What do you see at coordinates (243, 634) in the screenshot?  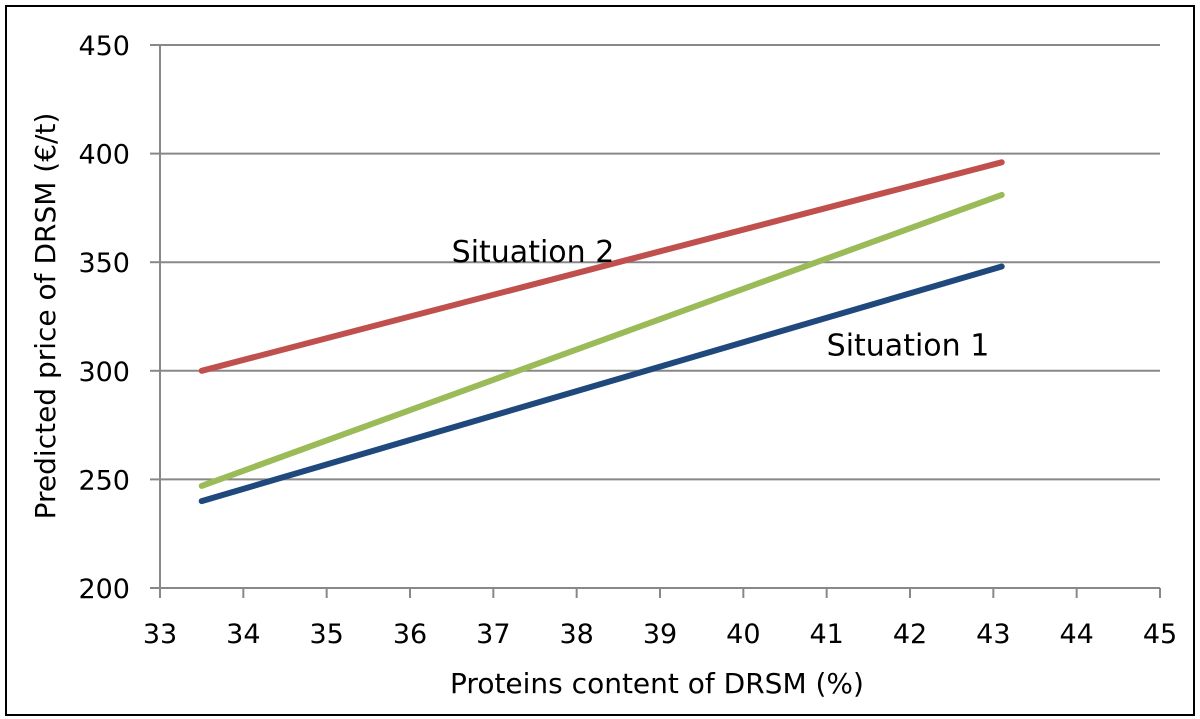 I see `x-tick-label-34: 34` at bounding box center [243, 634].